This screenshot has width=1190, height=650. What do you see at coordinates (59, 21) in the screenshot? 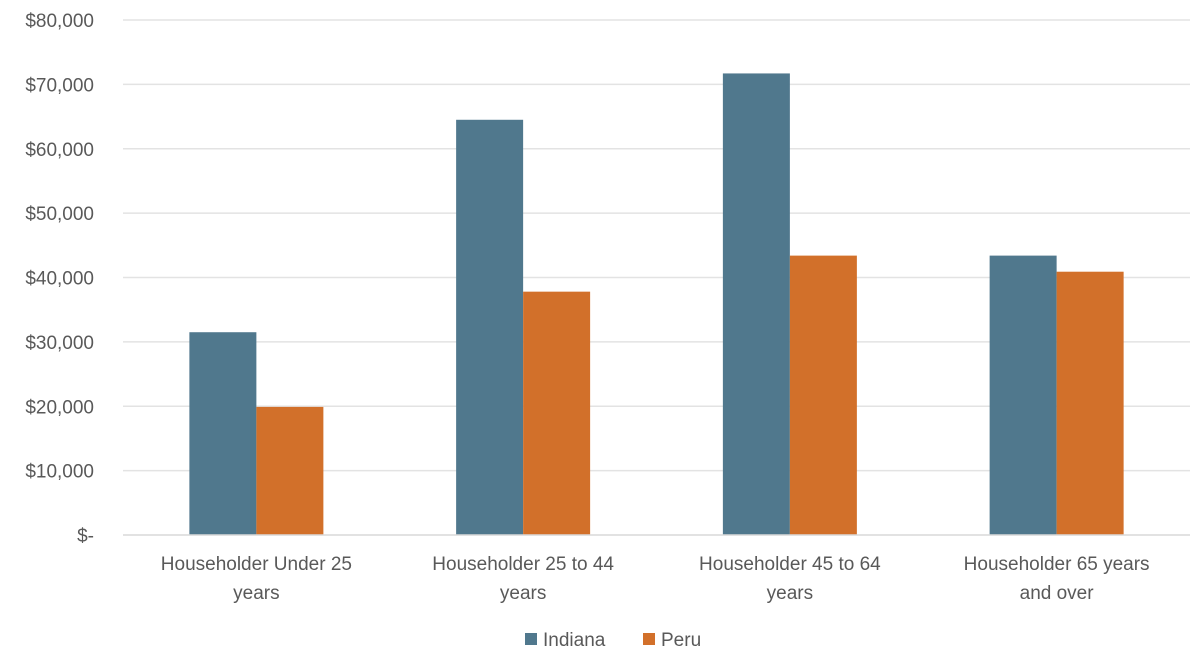
I see `y-tick-label: $80,000` at bounding box center [59, 21].